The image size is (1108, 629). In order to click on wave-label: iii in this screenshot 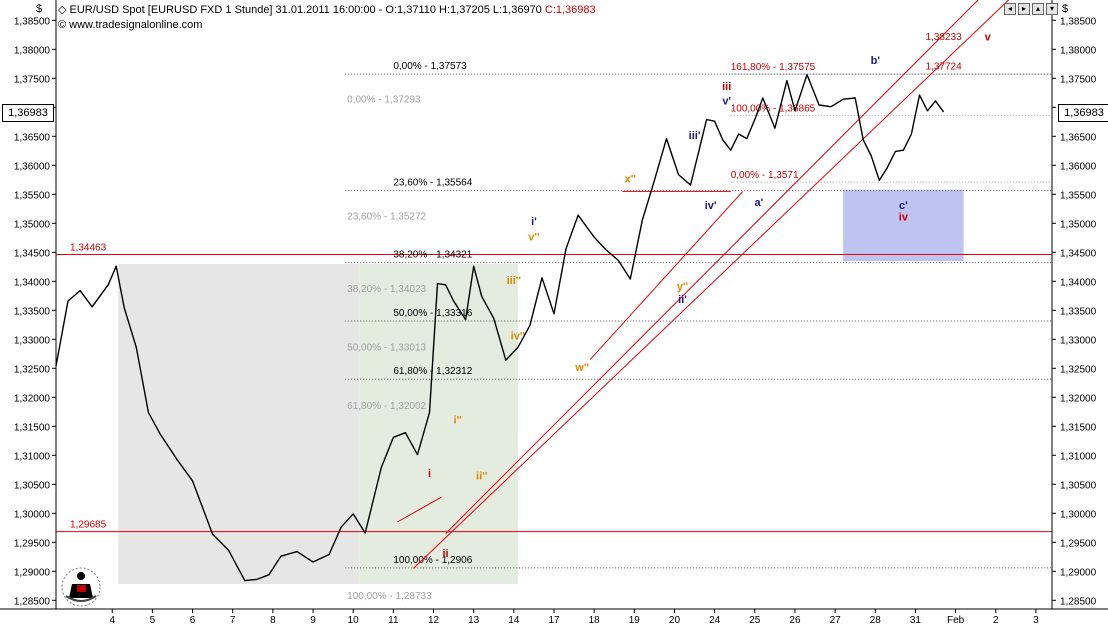, I will do `click(726, 87)`.